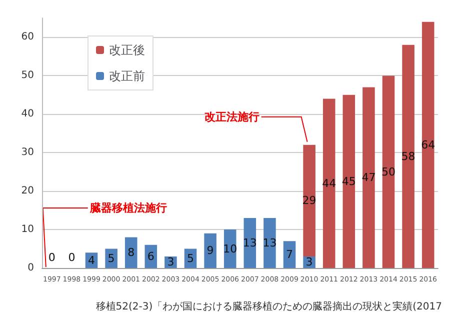 The height and width of the screenshot is (324, 454). I want to click on annotation: 臓器移植法施行, so click(127, 208).